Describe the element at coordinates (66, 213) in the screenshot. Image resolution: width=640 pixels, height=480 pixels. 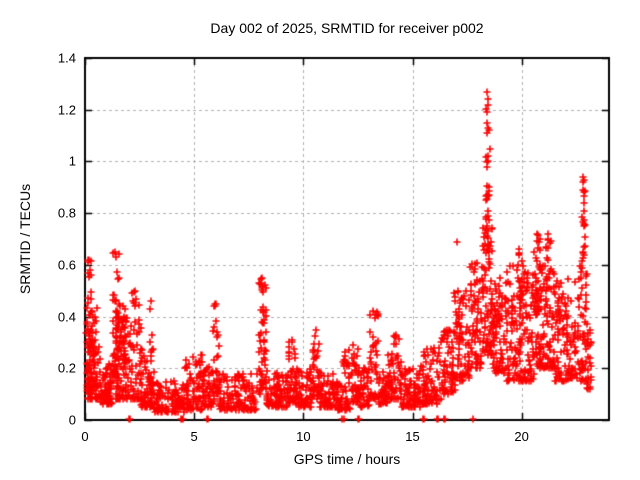
I see `y-tick-label: 0.8` at that location.